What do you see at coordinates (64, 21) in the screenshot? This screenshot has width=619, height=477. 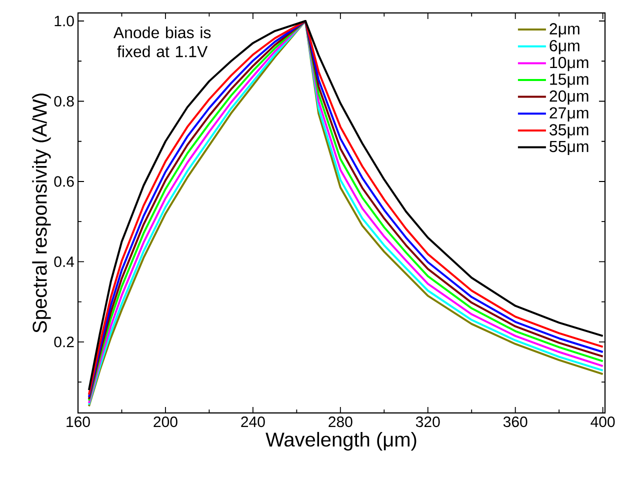 I see `y-tick-label: 1.0` at bounding box center [64, 21].